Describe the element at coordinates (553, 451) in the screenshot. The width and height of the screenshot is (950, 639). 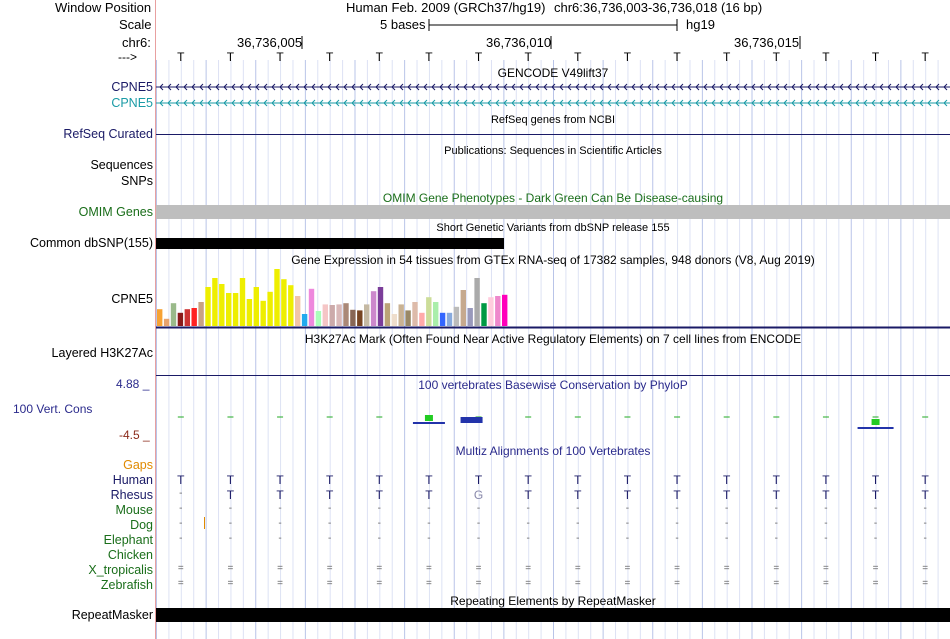
I see `multiz-title: Multiz Alignments of 100 Vertebrates` at that location.